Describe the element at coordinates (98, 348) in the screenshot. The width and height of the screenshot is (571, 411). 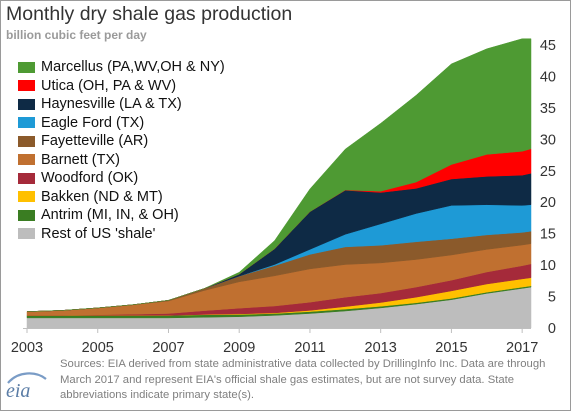
I see `x-tick-label: 2005` at that location.